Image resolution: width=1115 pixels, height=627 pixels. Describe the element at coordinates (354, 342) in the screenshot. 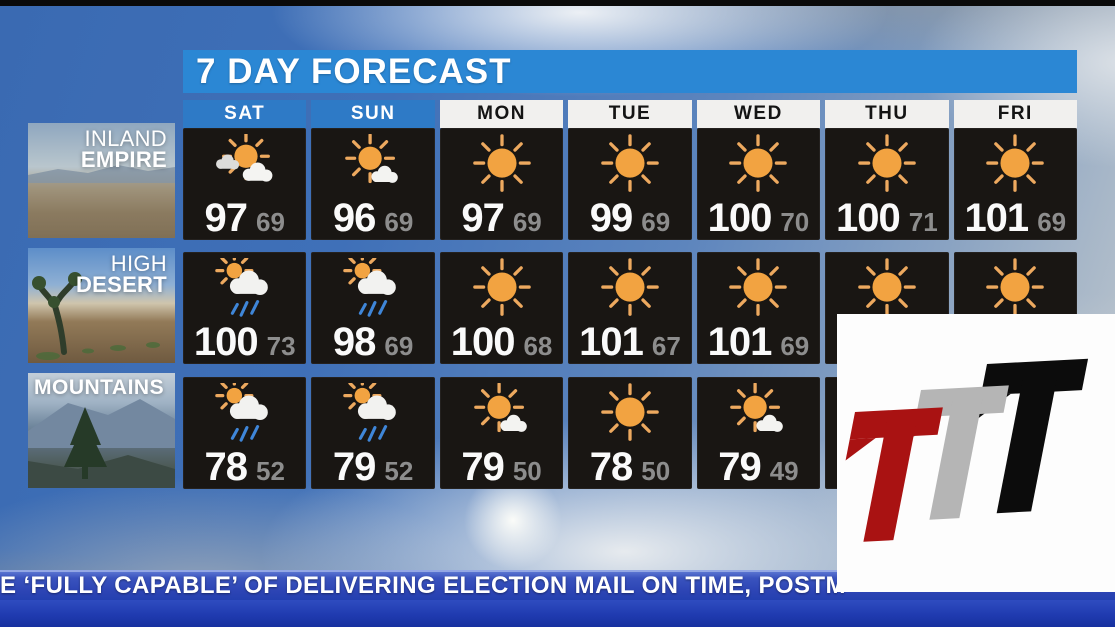

I see `high-temp: 98` at that location.